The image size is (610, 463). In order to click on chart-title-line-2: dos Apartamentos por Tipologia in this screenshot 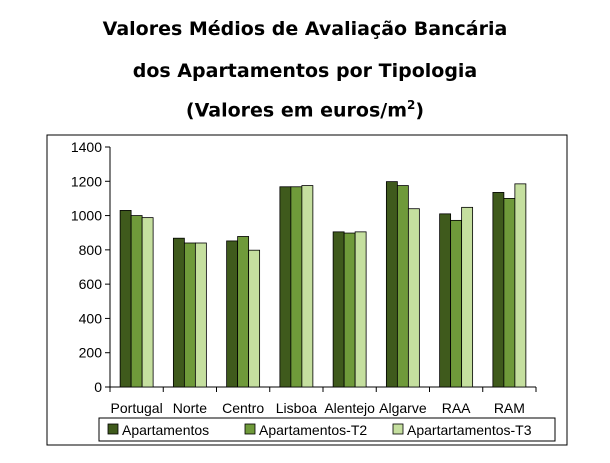, I will do `click(305, 71)`.